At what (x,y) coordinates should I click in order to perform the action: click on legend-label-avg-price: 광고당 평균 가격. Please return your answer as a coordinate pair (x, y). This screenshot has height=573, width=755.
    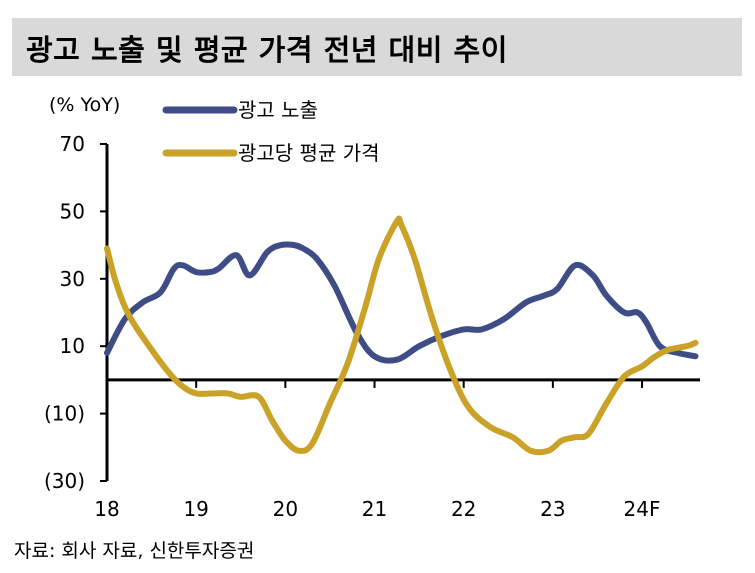
    Looking at the image, I should click on (309, 153).